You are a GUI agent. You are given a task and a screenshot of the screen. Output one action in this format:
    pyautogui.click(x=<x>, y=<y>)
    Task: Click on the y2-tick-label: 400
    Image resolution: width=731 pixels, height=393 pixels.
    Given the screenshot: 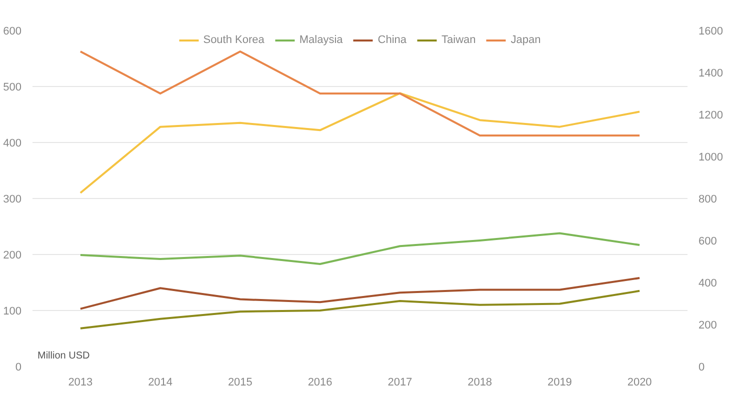 What is the action you would take?
    pyautogui.click(x=707, y=284)
    